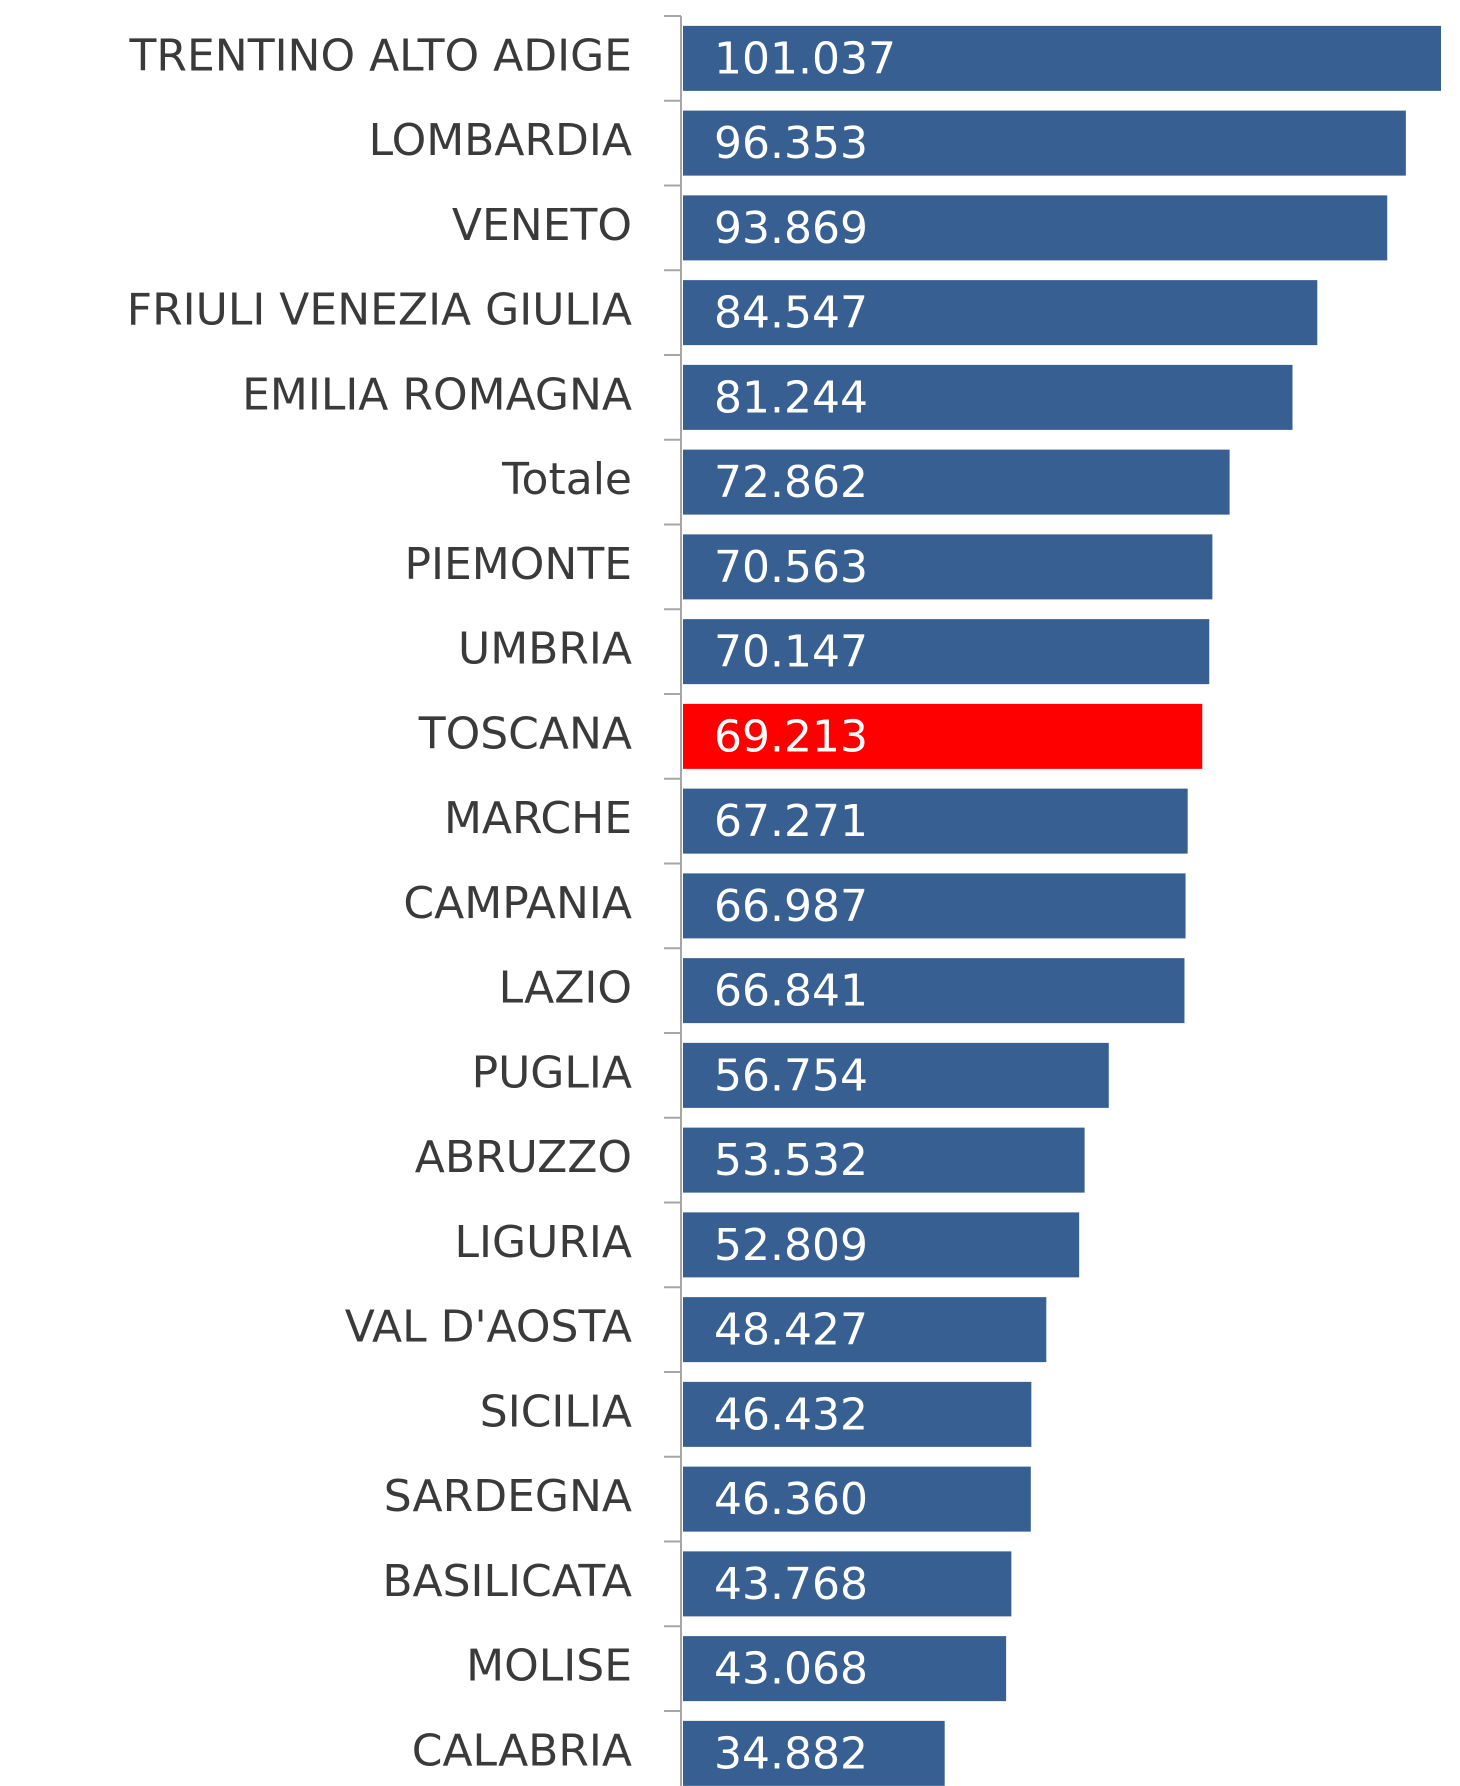 This screenshot has width=1460, height=1786. What do you see at coordinates (791, 228) in the screenshot?
I see `value-label: 93.869` at bounding box center [791, 228].